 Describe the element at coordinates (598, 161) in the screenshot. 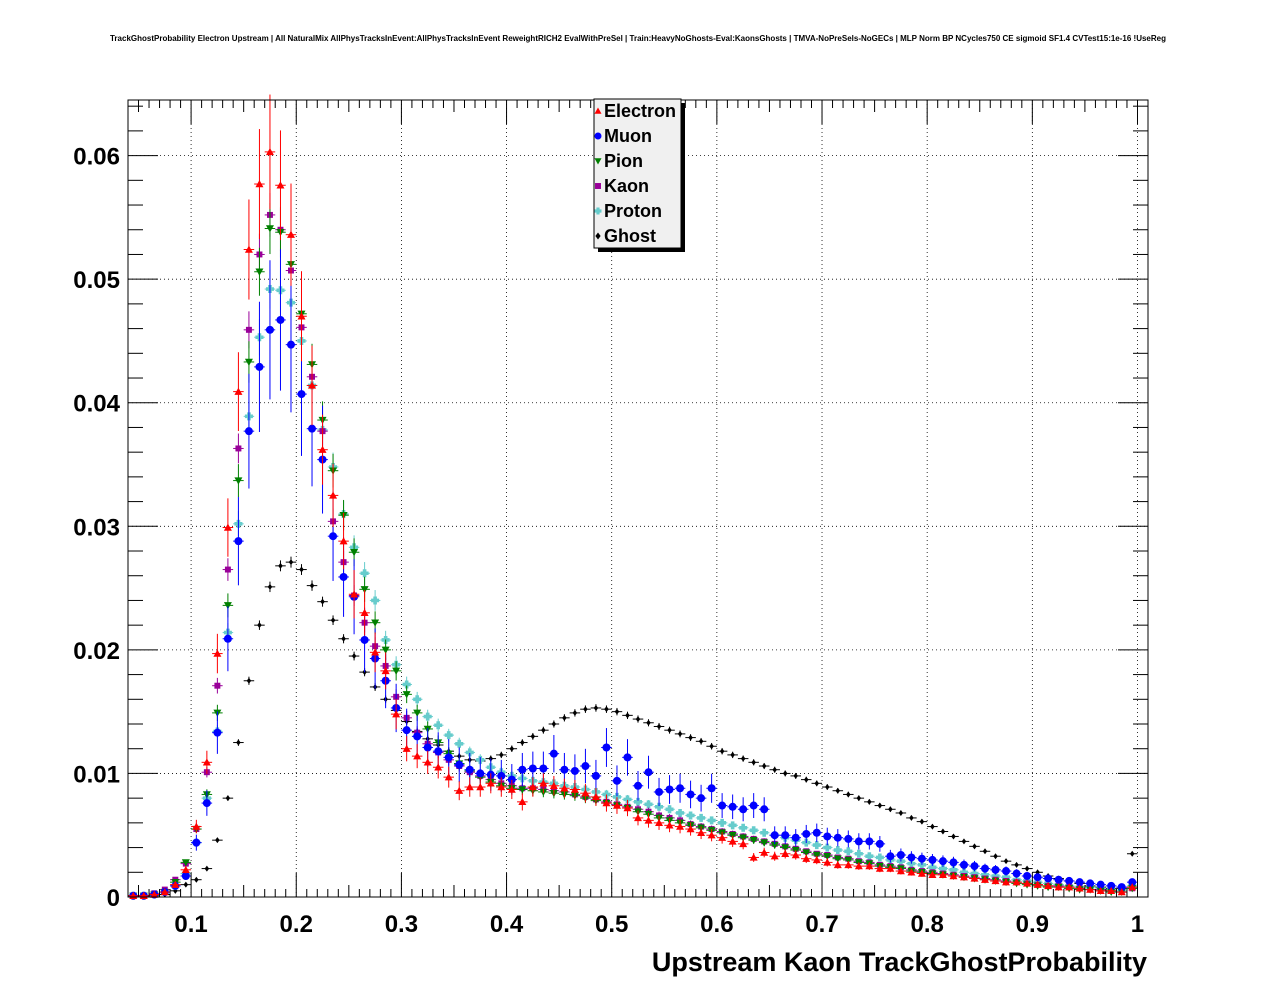

I see `legend-marker-pion` at that location.